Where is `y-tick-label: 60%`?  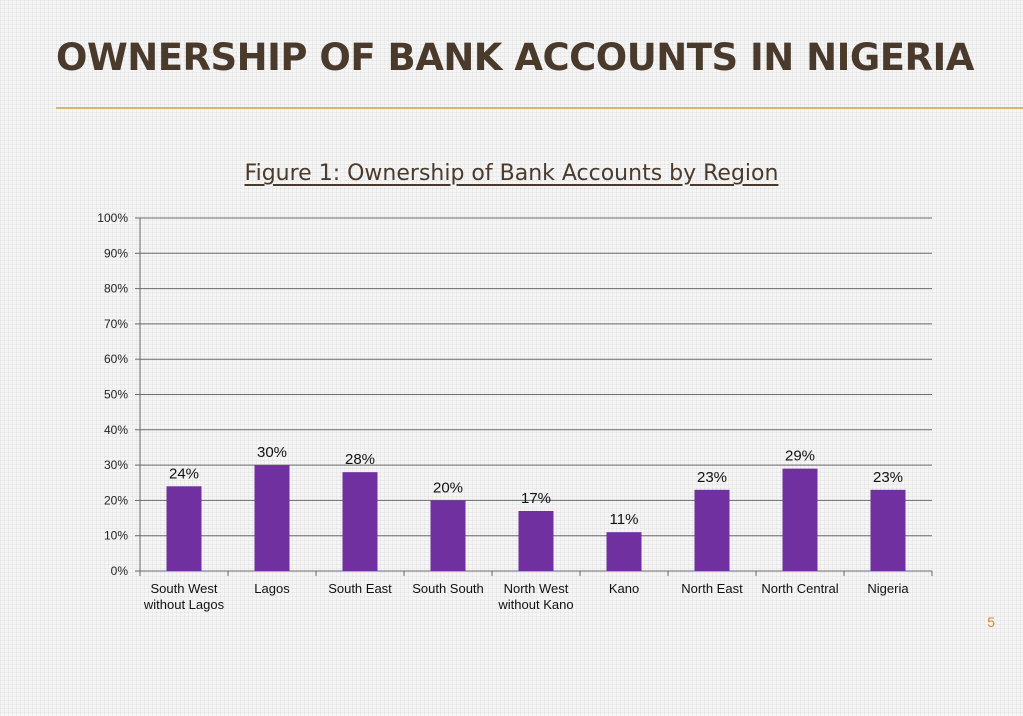
y-tick-label: 60% is located at coordinates (116, 359).